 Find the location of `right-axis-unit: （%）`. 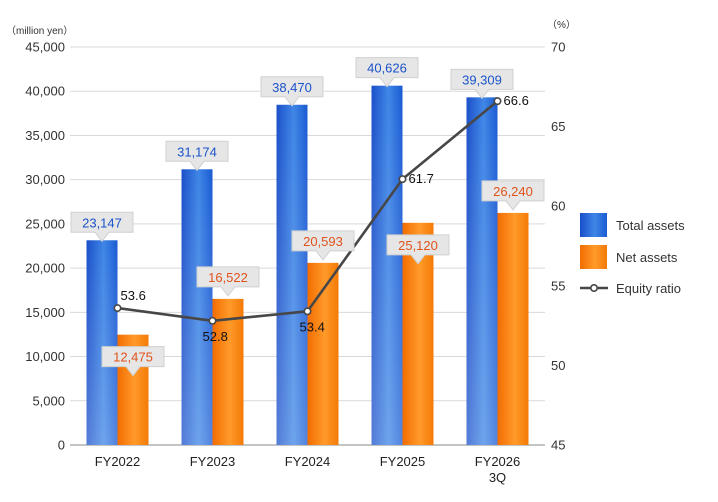

right-axis-unit: （%） is located at coordinates (561, 25).